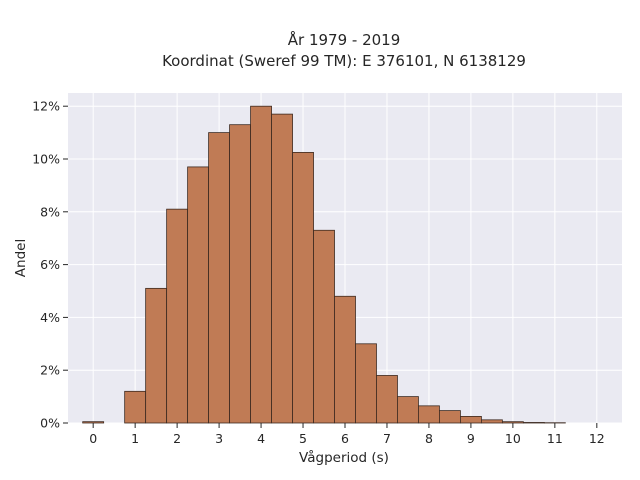 The height and width of the screenshot is (480, 640). What do you see at coordinates (387, 438) in the screenshot?
I see `x-tick-label: 7` at bounding box center [387, 438].